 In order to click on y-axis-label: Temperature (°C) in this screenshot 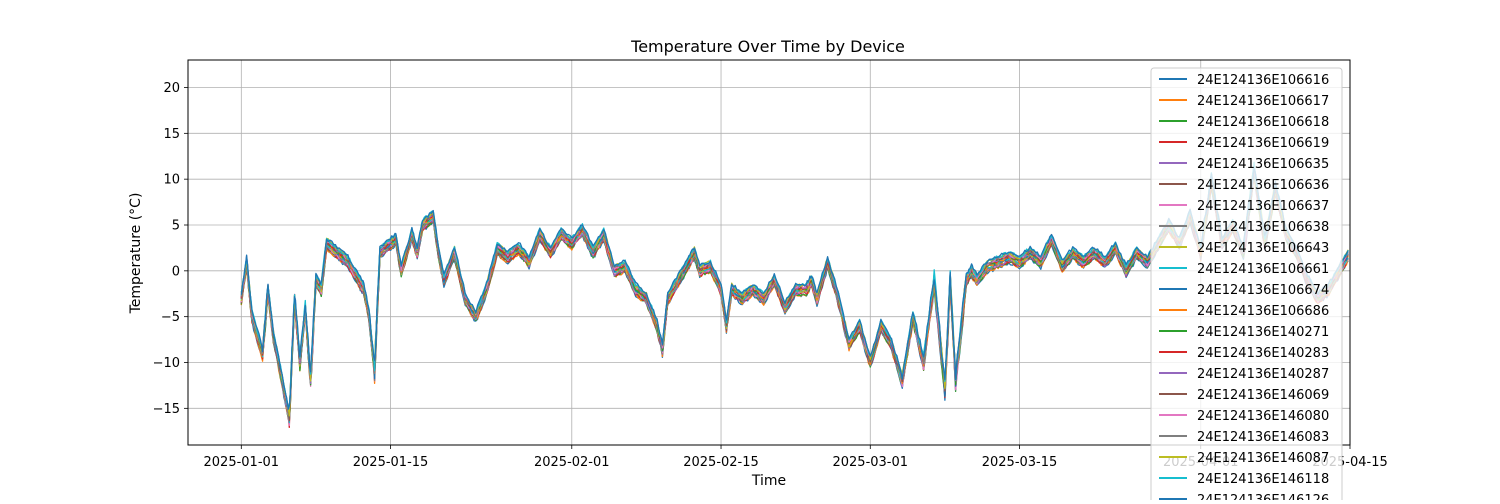, I will do `click(136, 254)`.